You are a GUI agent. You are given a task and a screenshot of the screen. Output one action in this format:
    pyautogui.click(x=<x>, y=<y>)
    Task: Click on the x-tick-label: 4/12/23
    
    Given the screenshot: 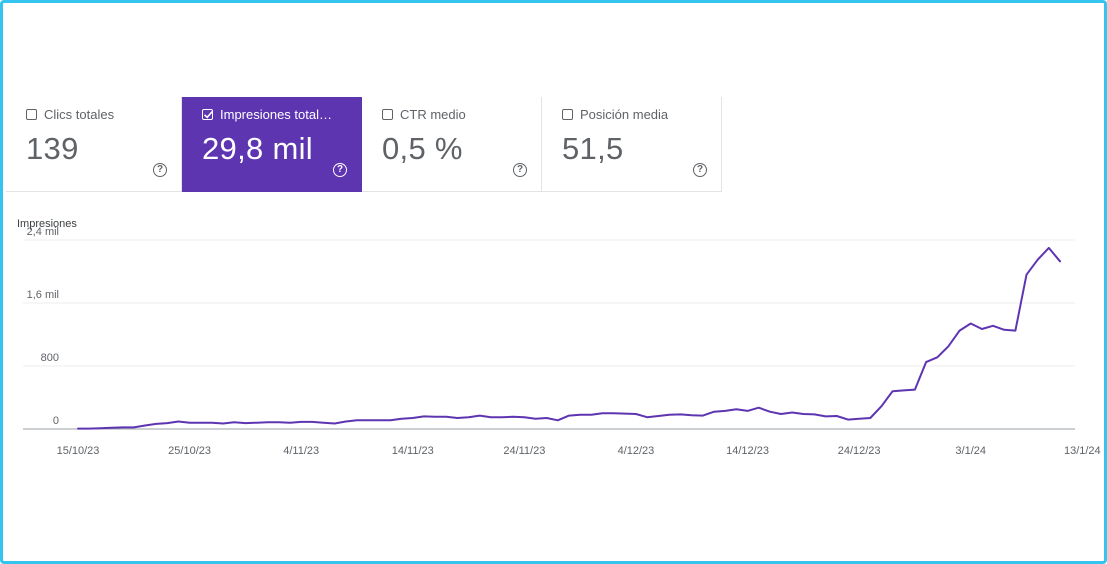 What is the action you would take?
    pyautogui.click(x=636, y=451)
    